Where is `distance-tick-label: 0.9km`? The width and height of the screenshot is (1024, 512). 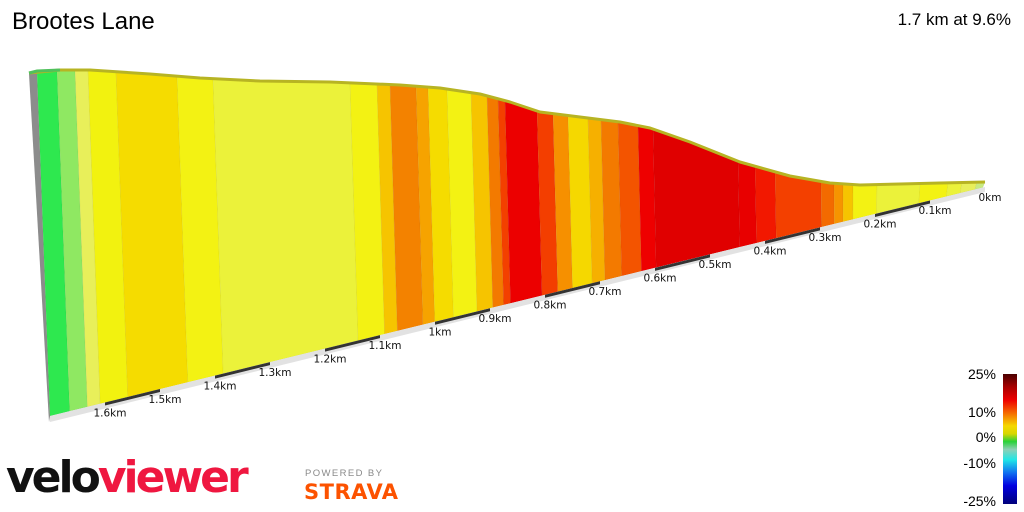
distance-tick-label: 0.9km is located at coordinates (494, 319).